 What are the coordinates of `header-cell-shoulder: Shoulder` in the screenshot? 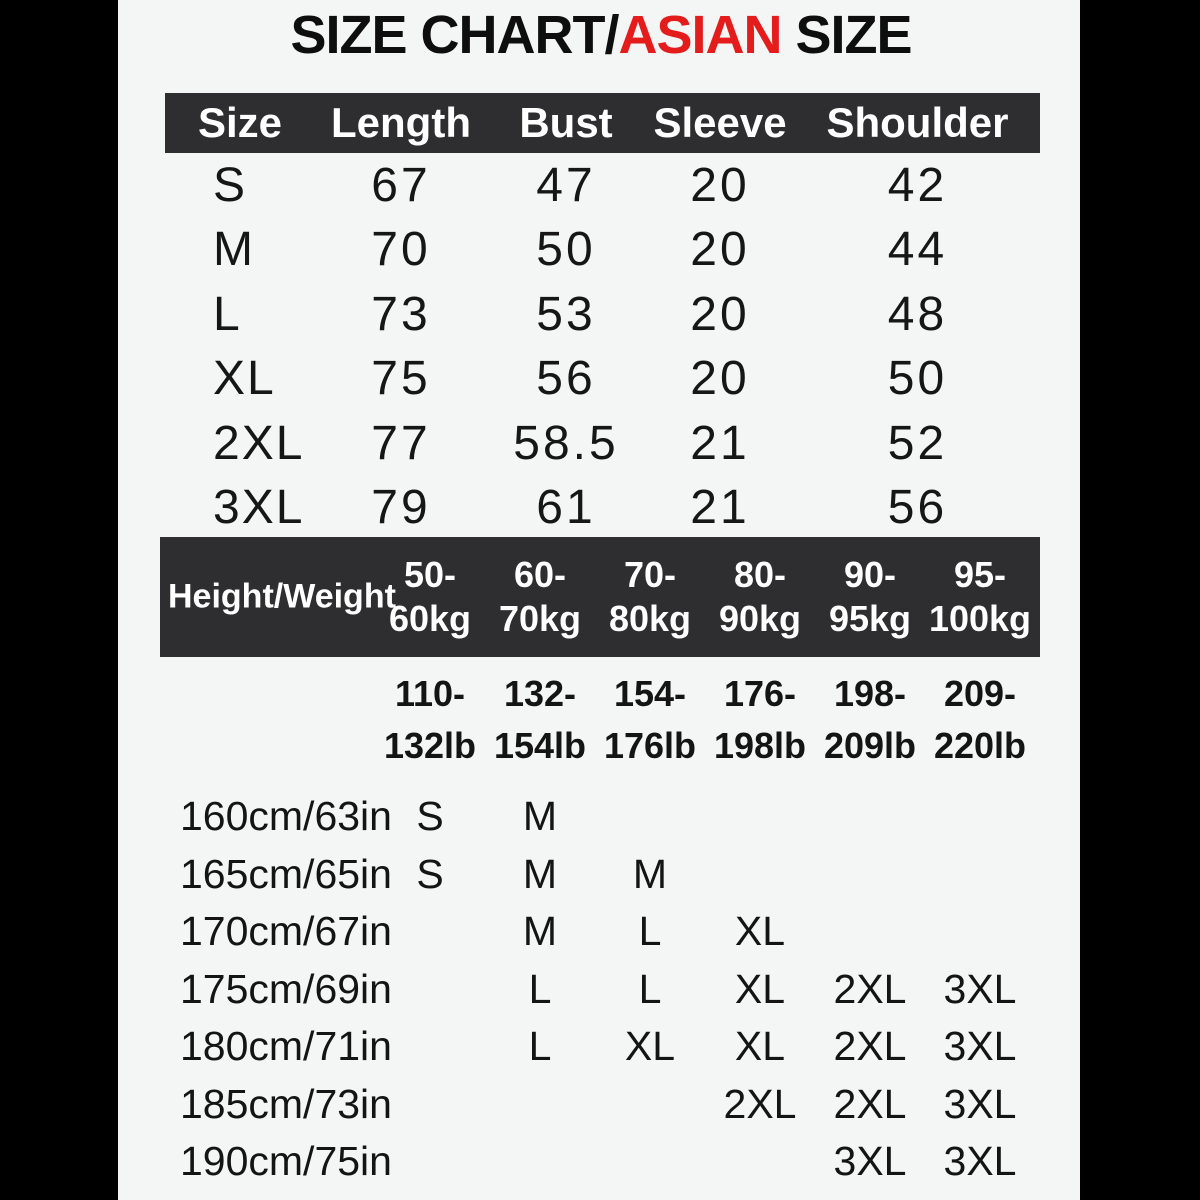 It's located at (917, 122).